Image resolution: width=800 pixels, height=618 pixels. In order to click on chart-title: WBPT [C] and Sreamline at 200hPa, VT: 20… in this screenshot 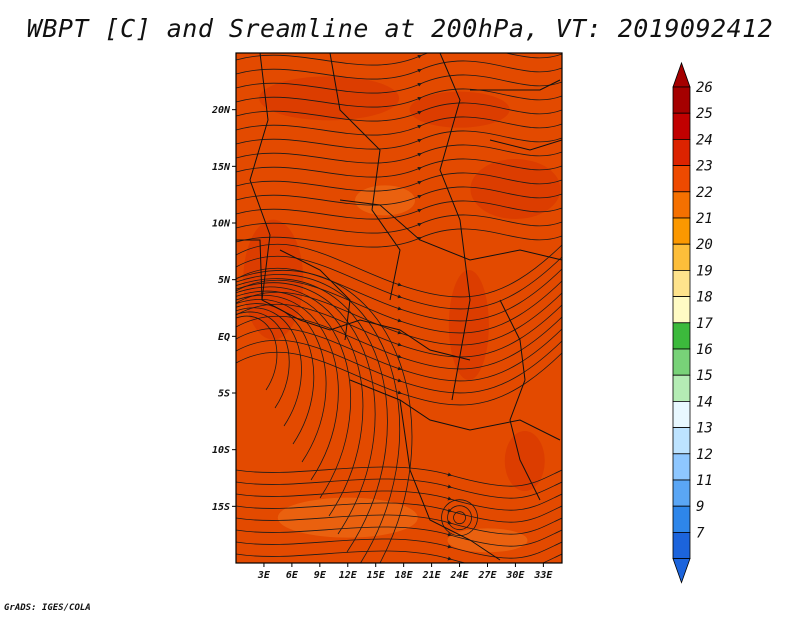, I will do `click(400, 28)`.